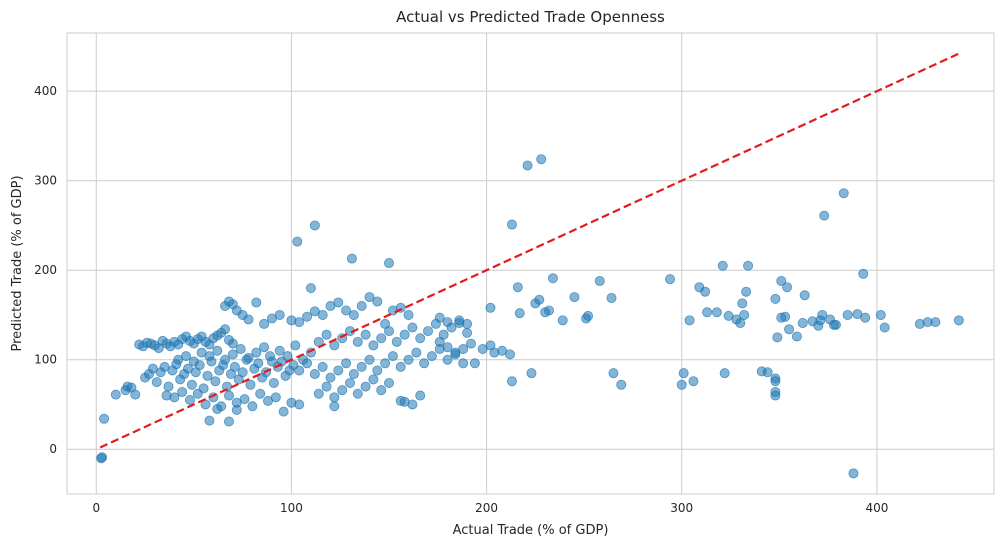 The image size is (1005, 547). I want to click on y-tick-label: 200, so click(45, 270).